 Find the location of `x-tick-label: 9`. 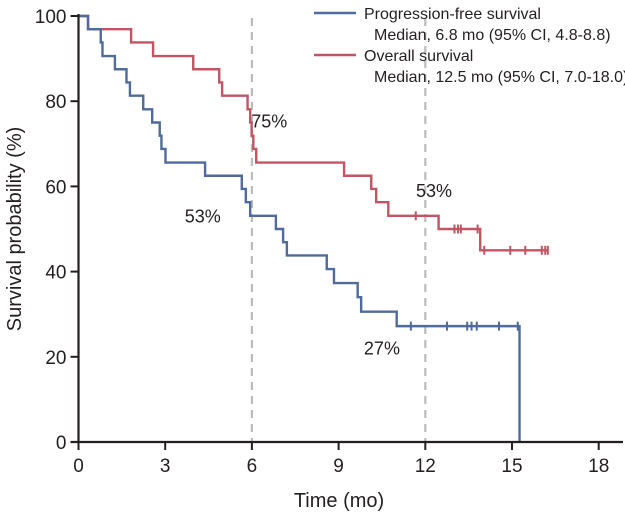

x-tick-label: 9 is located at coordinates (338, 466).